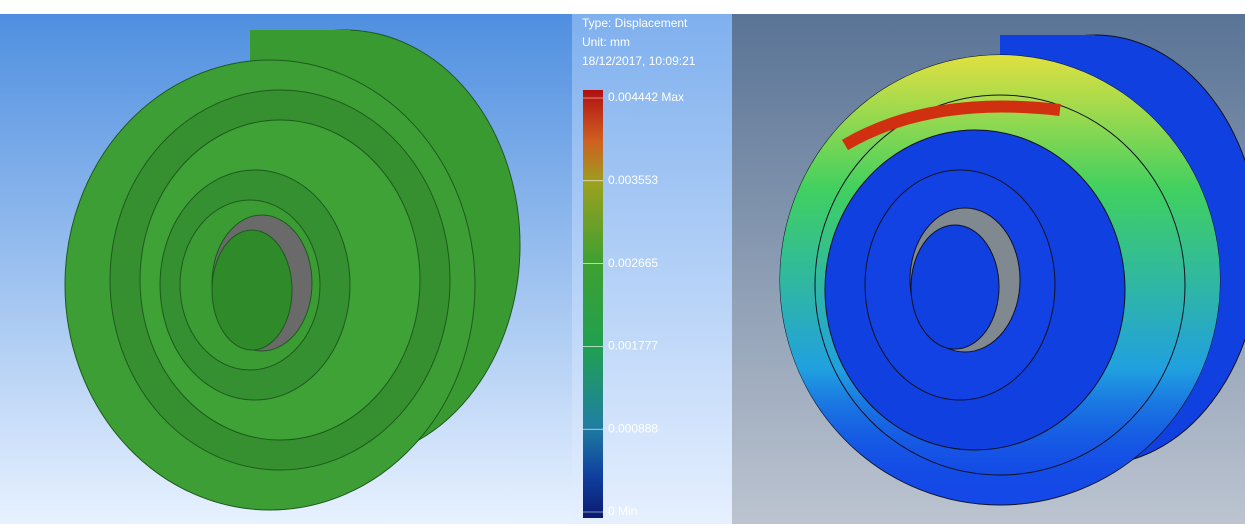 This screenshot has width=1245, height=529. Describe the element at coordinates (606, 42) in the screenshot. I see `legend-unit: Unit: mm` at that location.